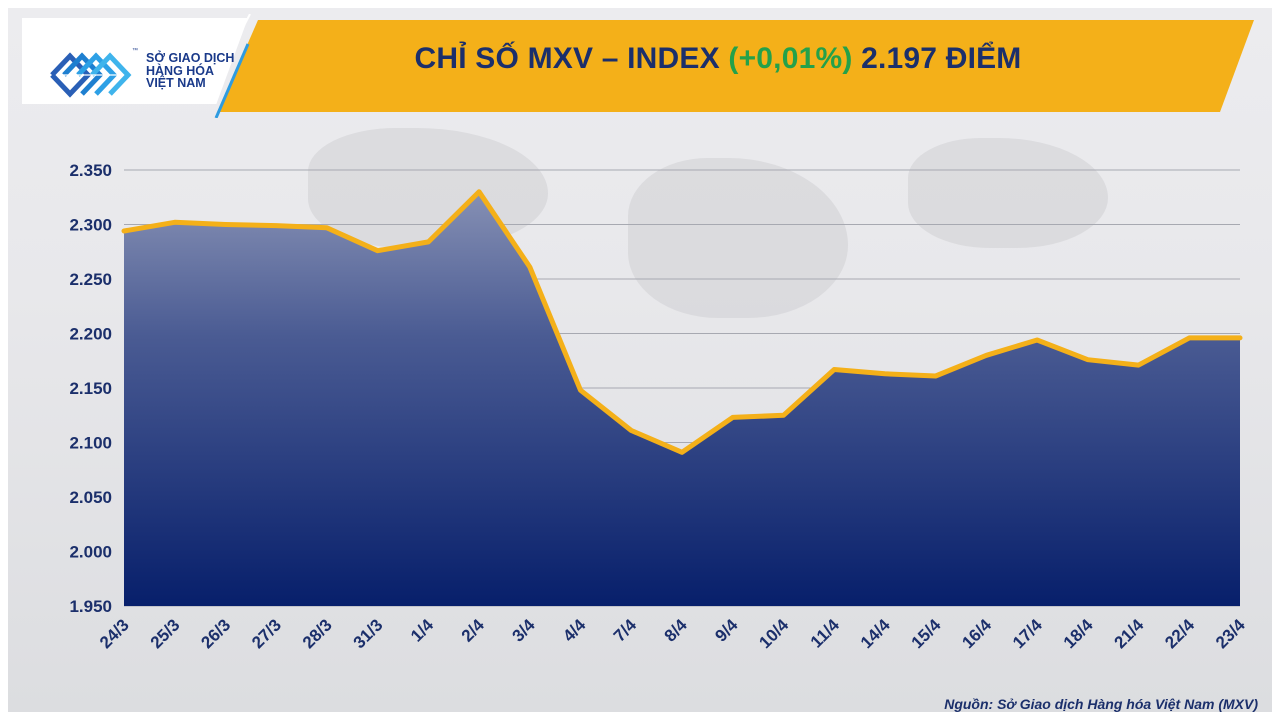 The height and width of the screenshot is (720, 1280). I want to click on logo-line-2: HÀNG HÓA, so click(180, 70).